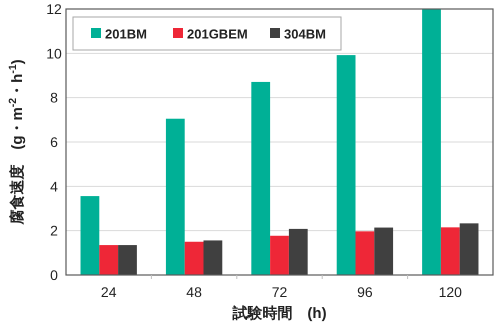 This screenshot has width=500, height=325. Describe the element at coordinates (450, 292) in the screenshot. I see `x-tick-label: 120` at that location.